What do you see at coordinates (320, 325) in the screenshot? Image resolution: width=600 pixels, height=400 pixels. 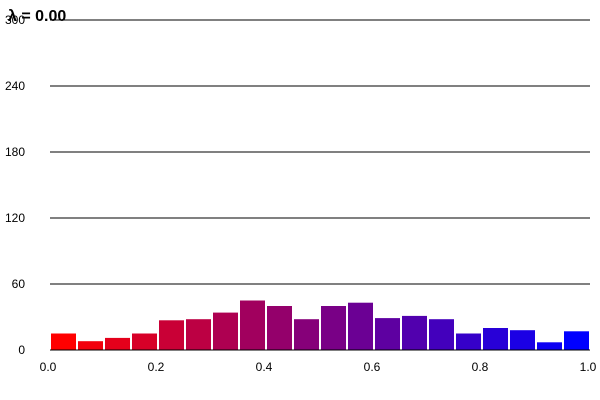 I see `bars` at bounding box center [320, 325].